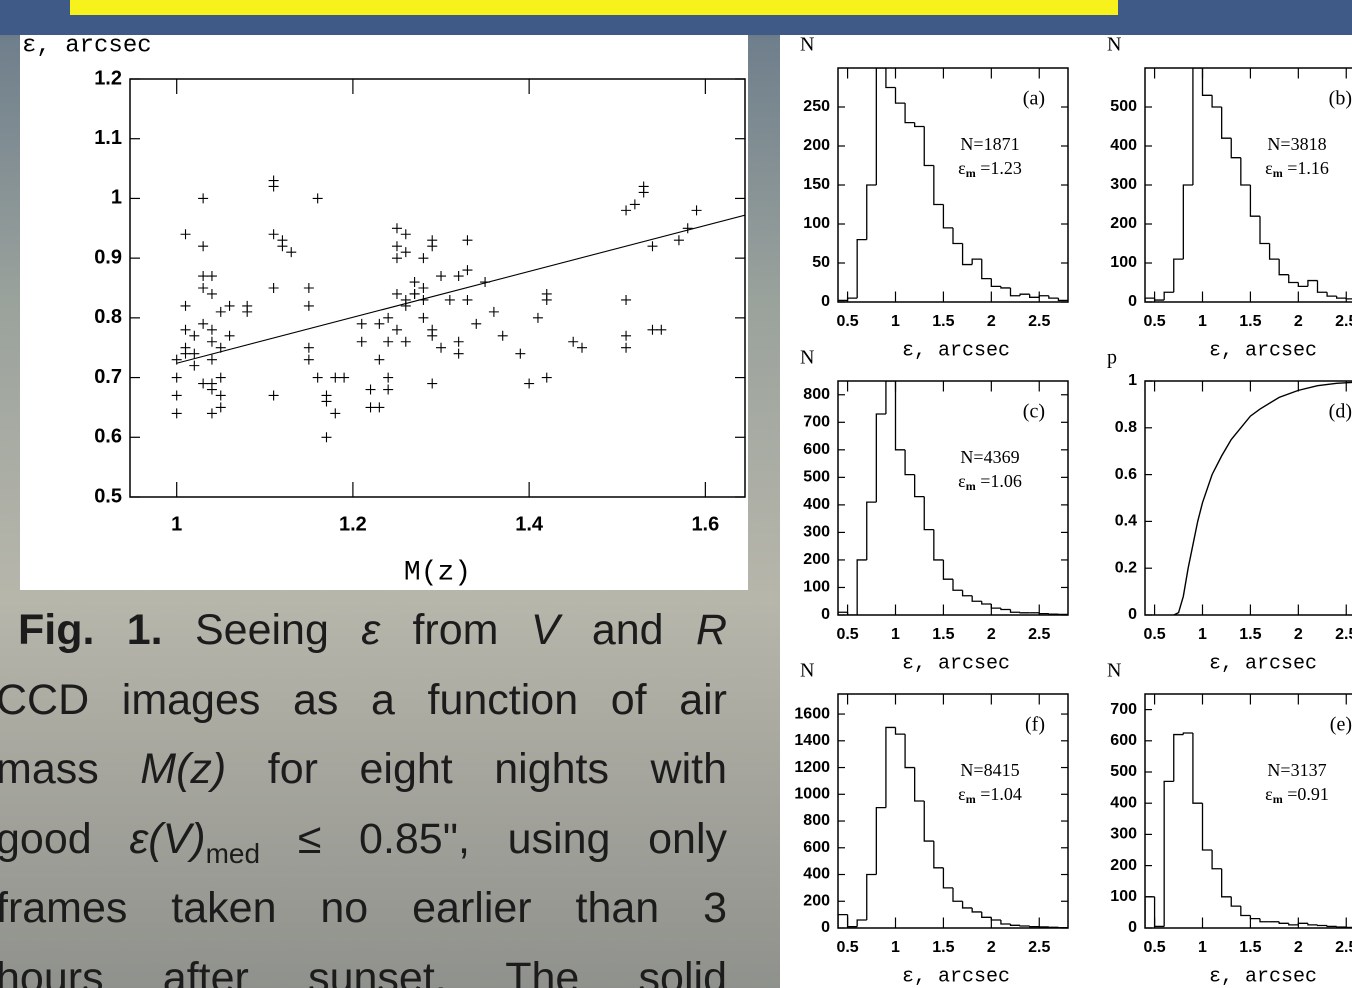 This screenshot has height=988, width=1352. I want to click on x-axis-label: ε, arcsec, so click(1263, 663).